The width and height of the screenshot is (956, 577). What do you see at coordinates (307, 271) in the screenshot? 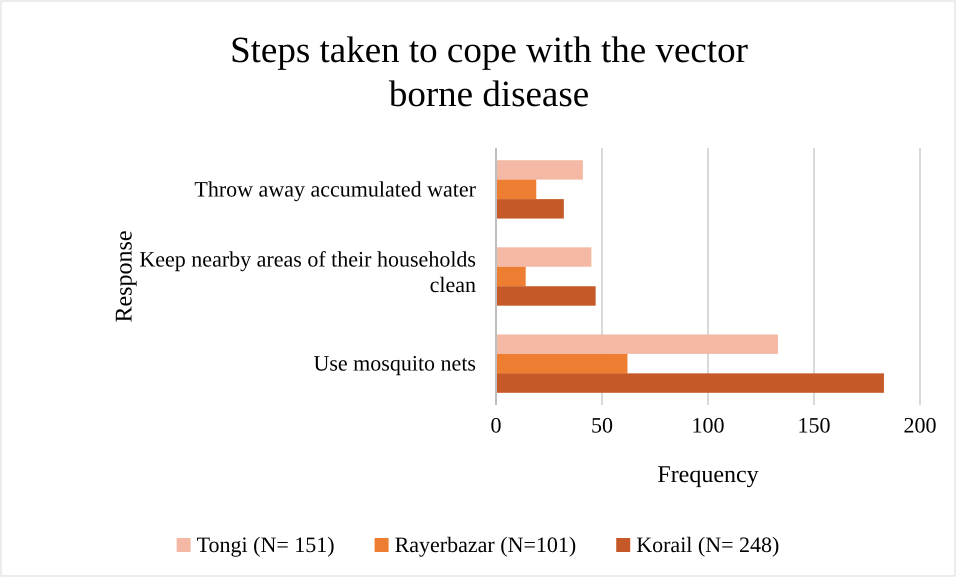
I see `y-tick-label: Keep nearby areas of their households clean` at bounding box center [307, 271].